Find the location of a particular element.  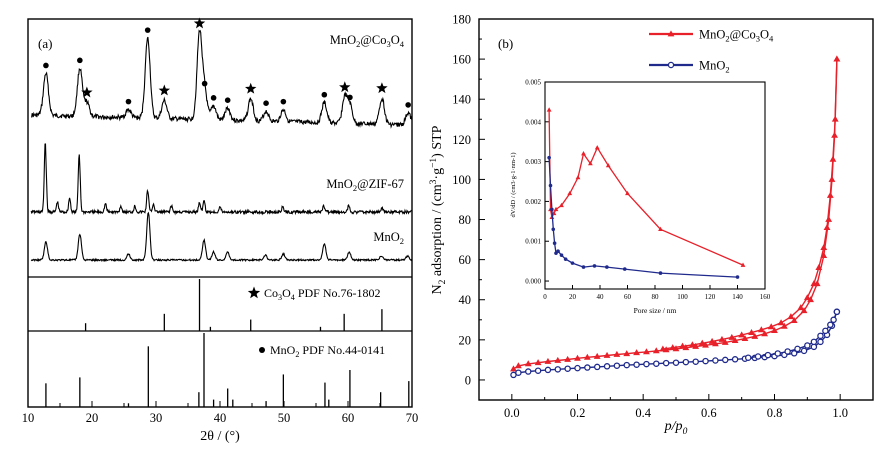

panel-b-y-axis-label: N2 adsorption / (cm3·g−1) STP is located at coordinates (438, 209).